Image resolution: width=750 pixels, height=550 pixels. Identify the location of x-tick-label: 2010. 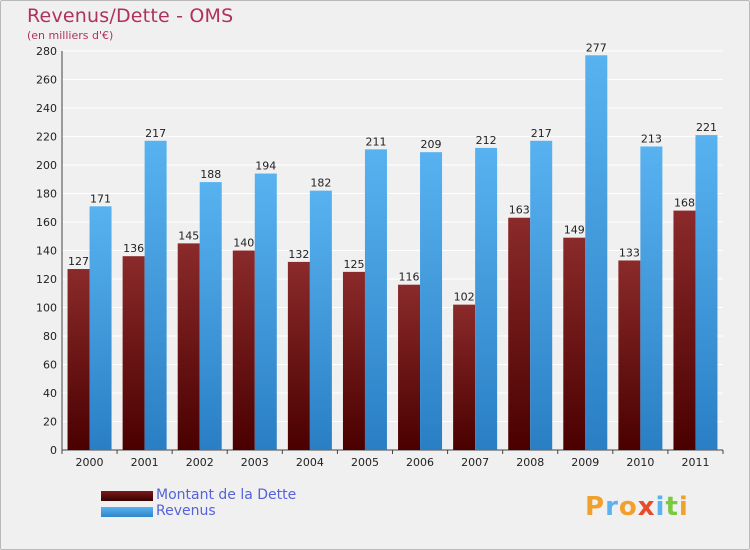
(640, 462).